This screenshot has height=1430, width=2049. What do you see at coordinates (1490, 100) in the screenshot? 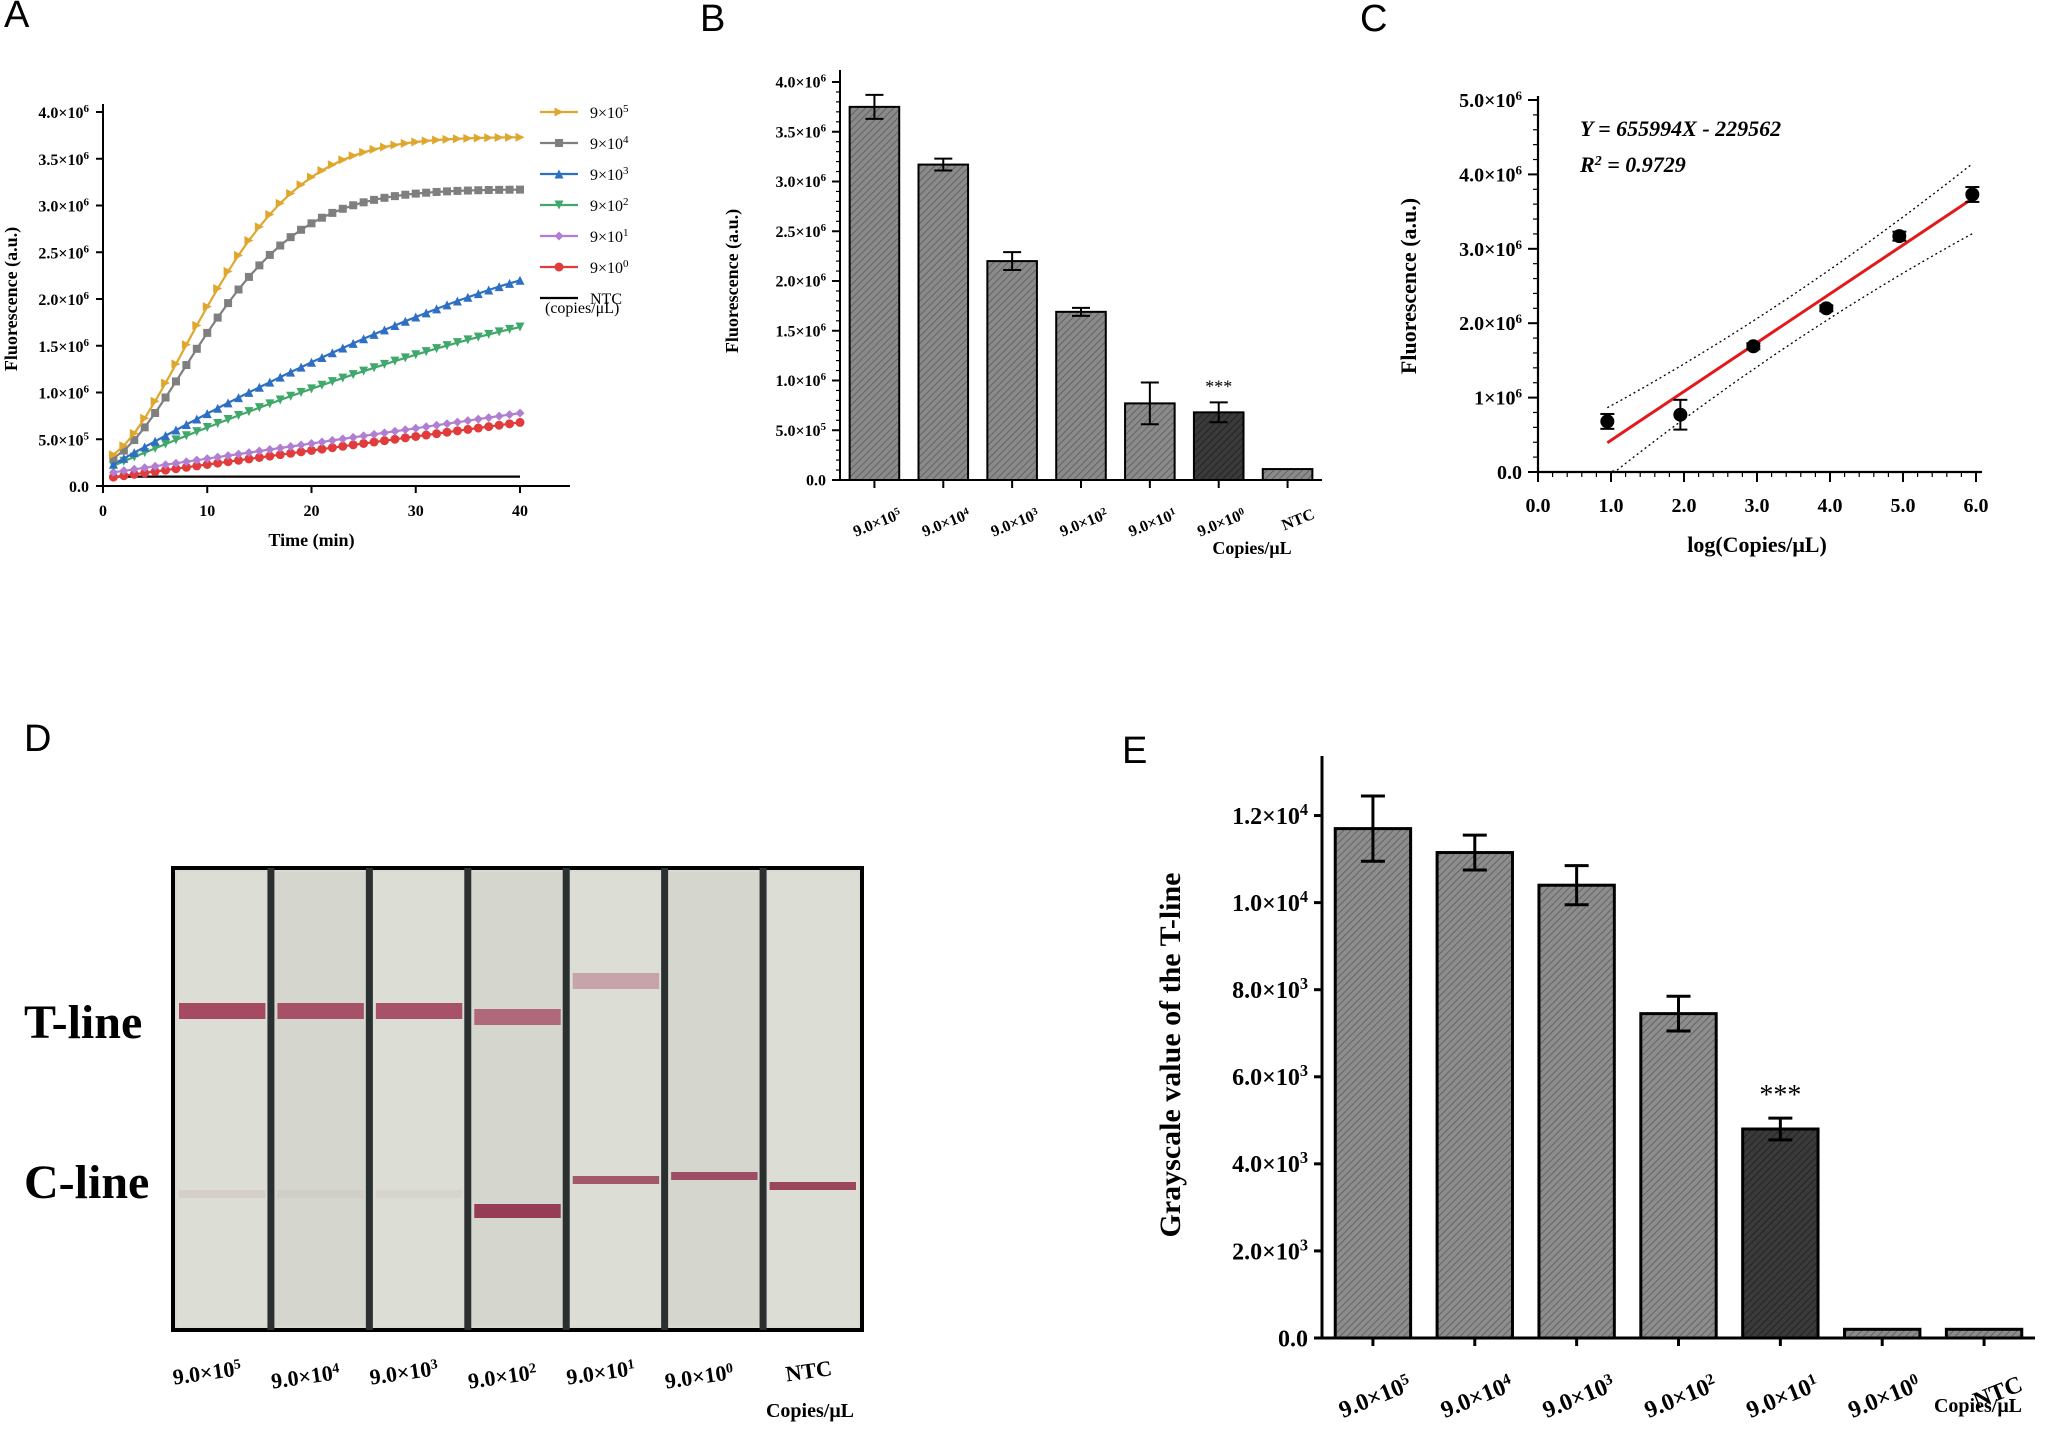
I see `y-tick-label: 5.0×10⁶` at bounding box center [1490, 100].